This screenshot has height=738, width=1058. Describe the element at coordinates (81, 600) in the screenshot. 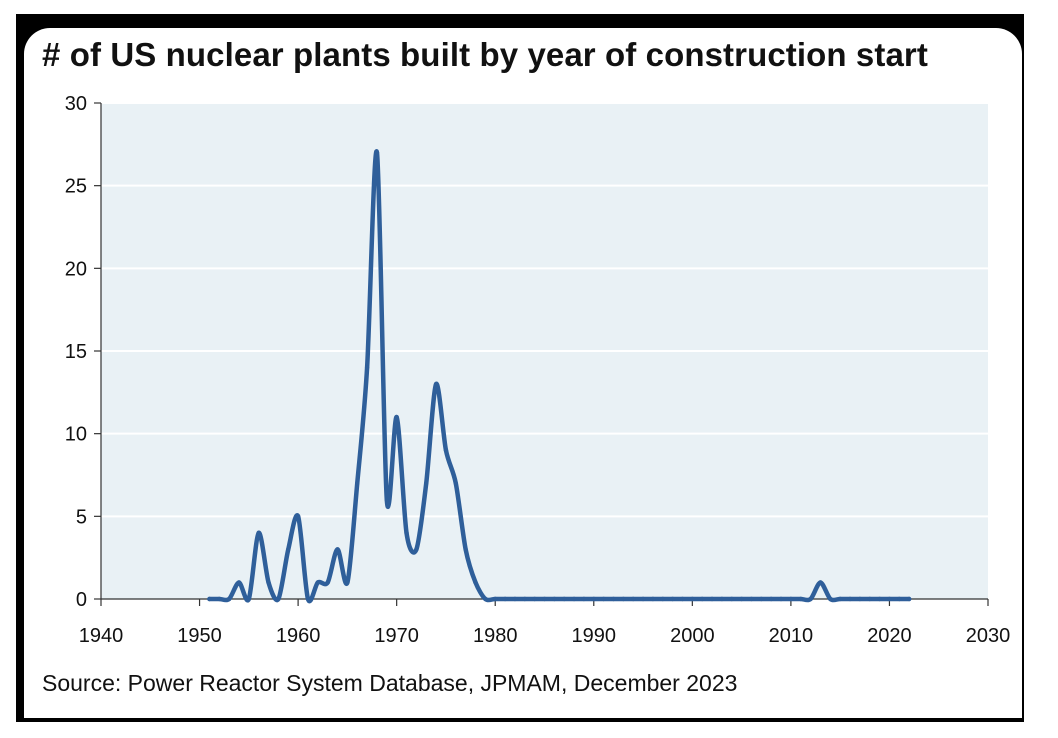

I see `y-tick-label: 0` at that location.